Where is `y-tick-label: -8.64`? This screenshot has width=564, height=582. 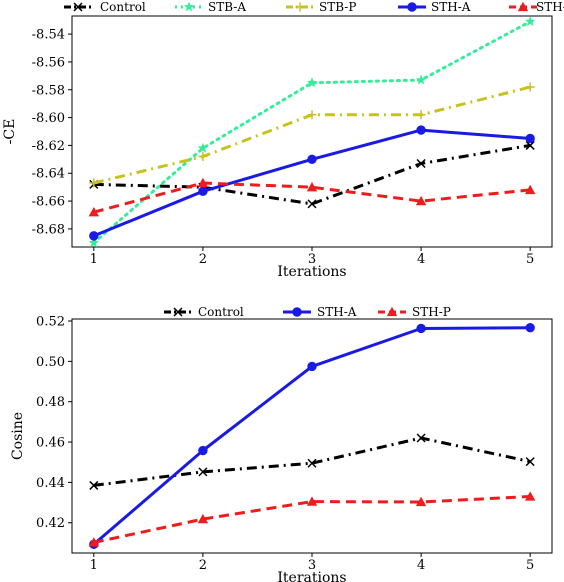 y-tick-label: -8.64 is located at coordinates (48, 174).